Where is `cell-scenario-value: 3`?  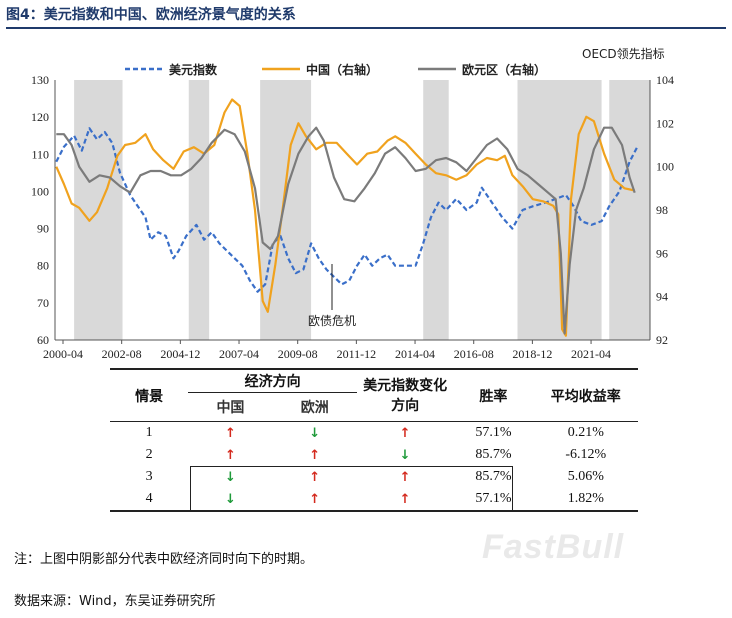 cell-scenario-value: 3 is located at coordinates (149, 476).